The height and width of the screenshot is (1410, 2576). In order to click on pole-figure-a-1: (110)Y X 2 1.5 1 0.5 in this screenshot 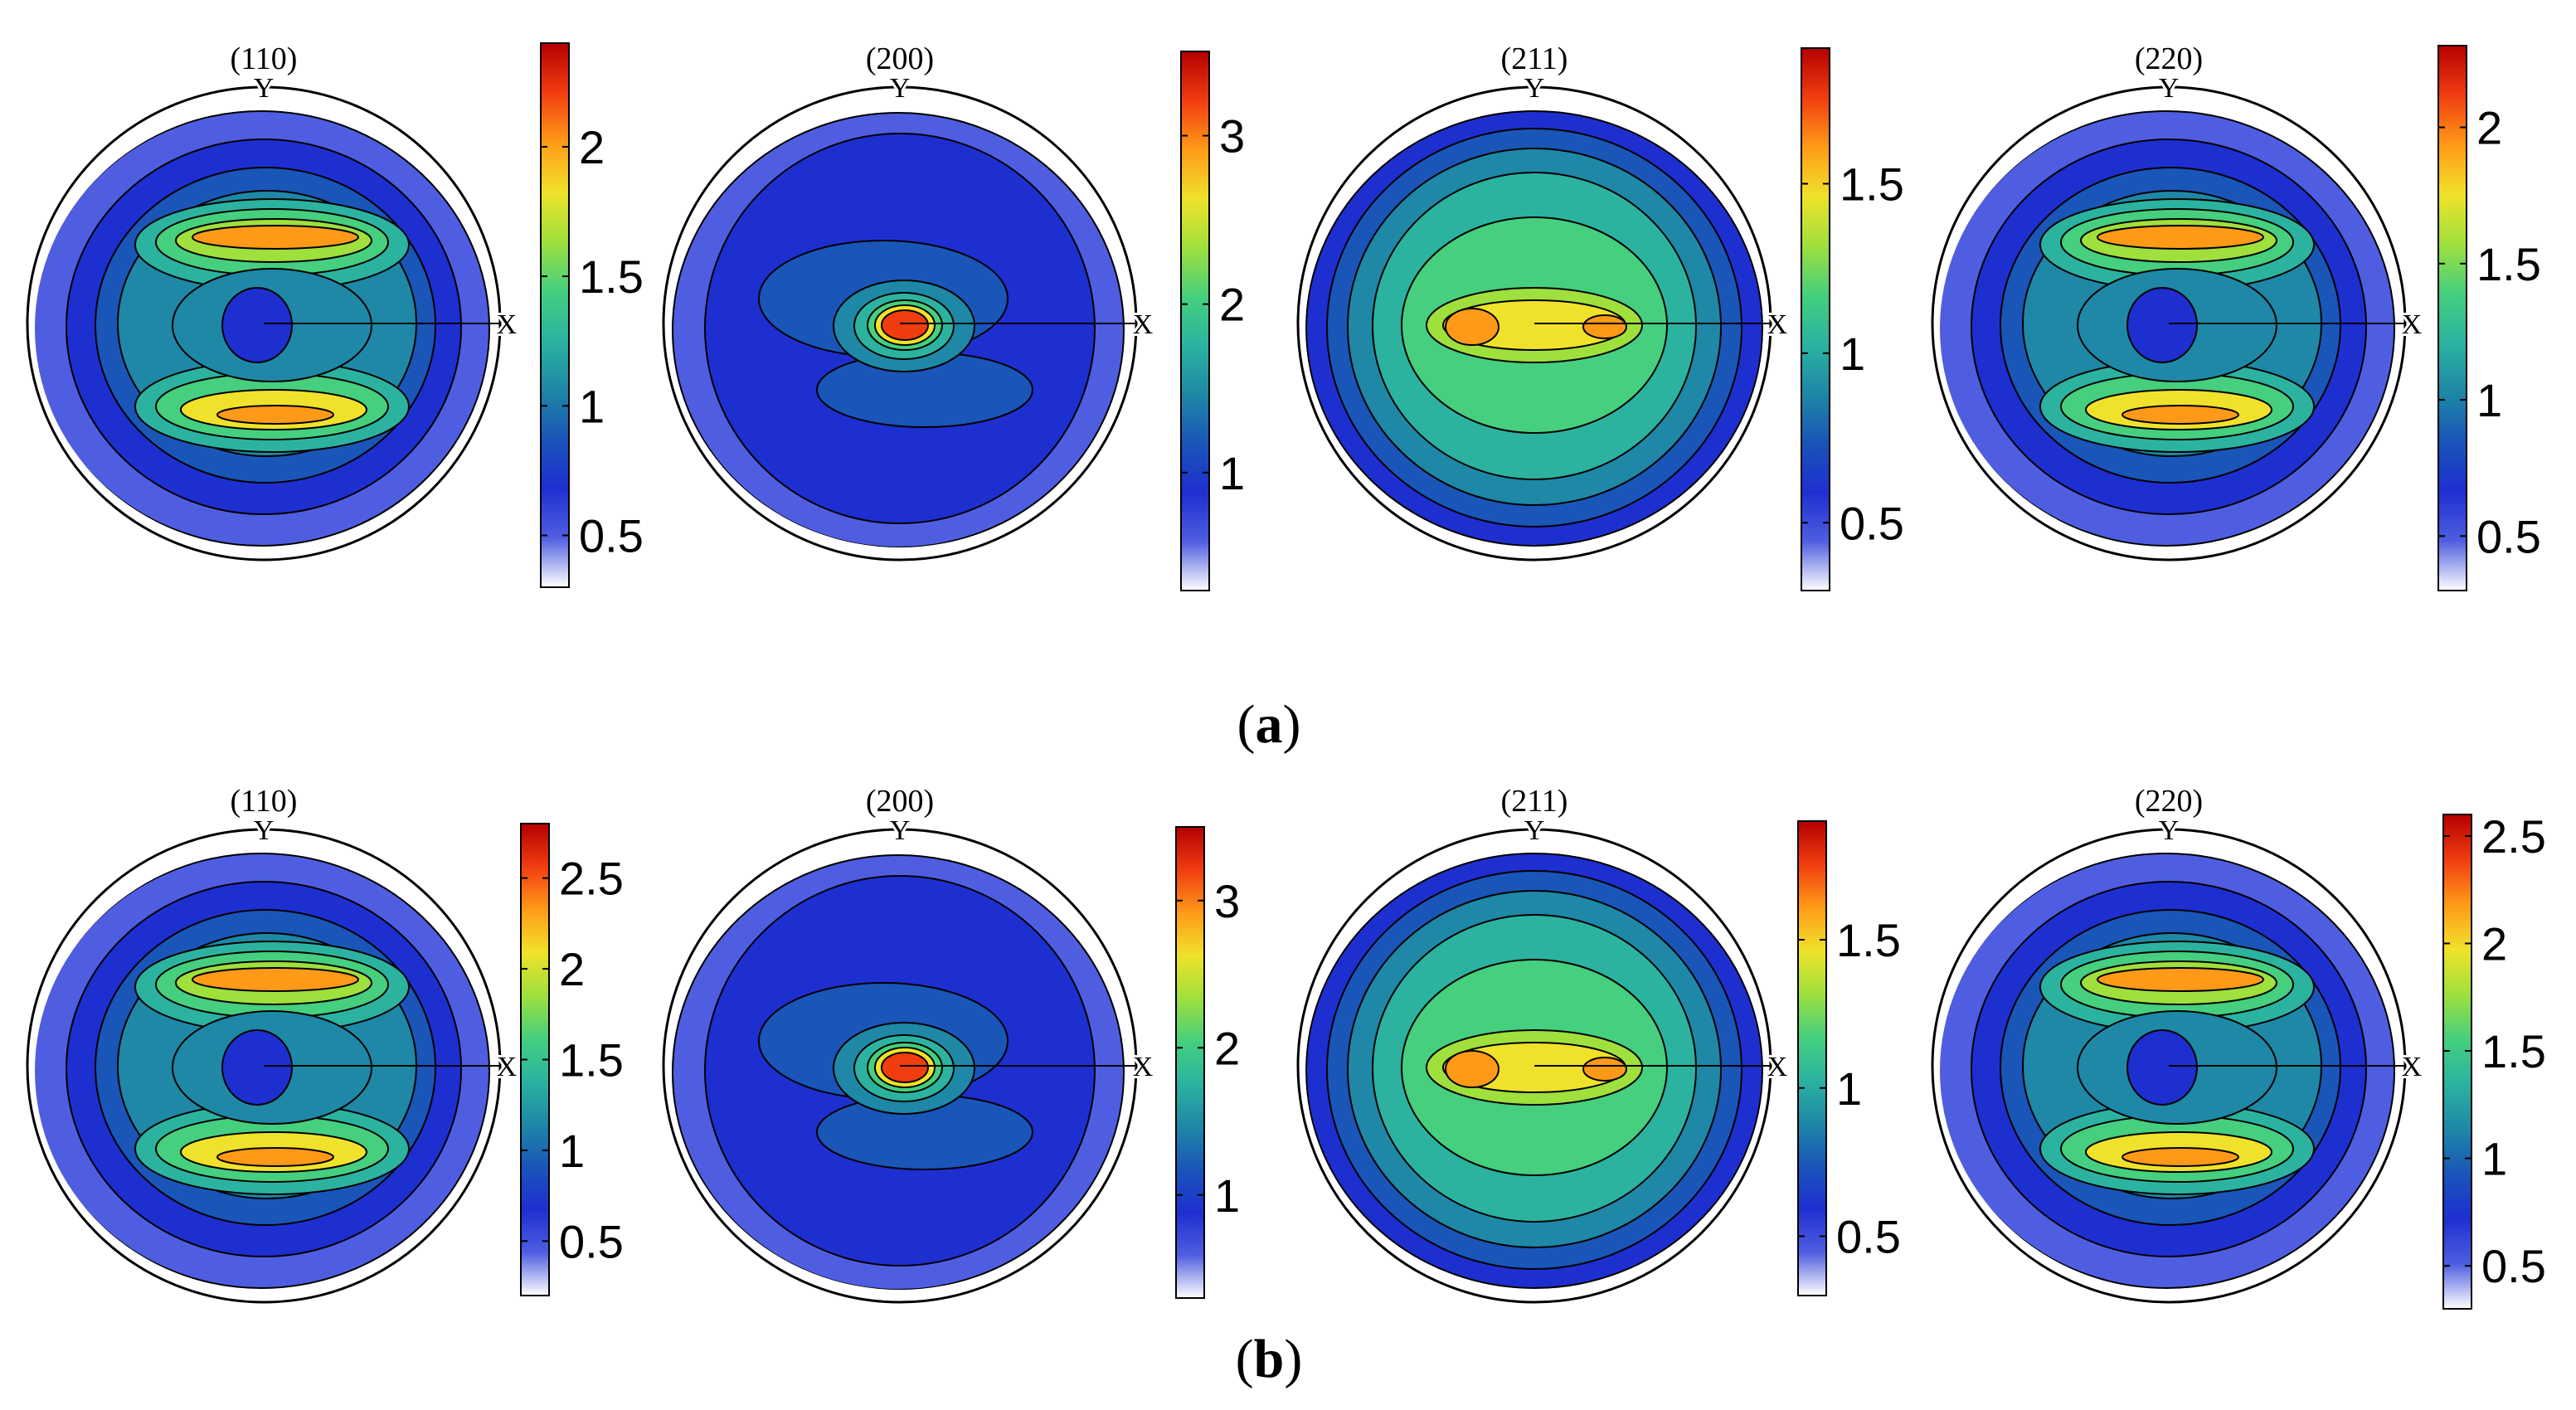, I will do `click(335, 314)`.